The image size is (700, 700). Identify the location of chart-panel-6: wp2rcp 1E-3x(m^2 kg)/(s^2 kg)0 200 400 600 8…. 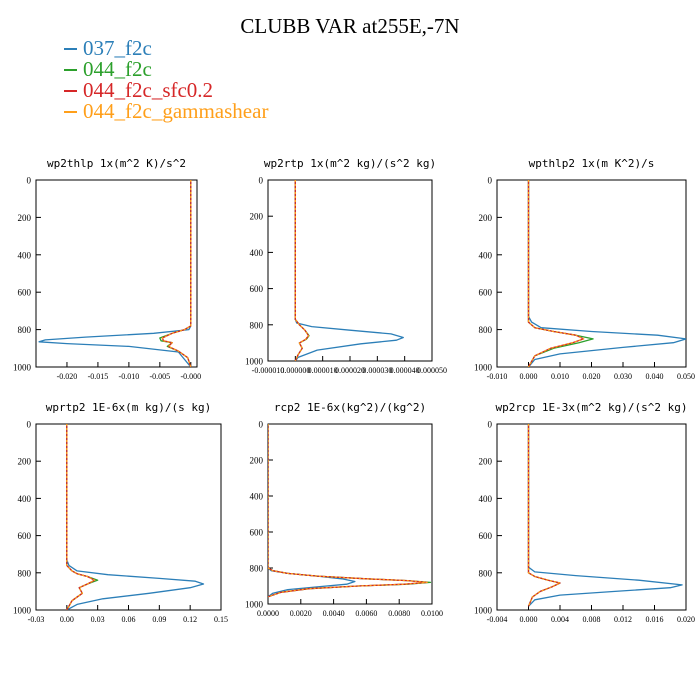
(584, 512).